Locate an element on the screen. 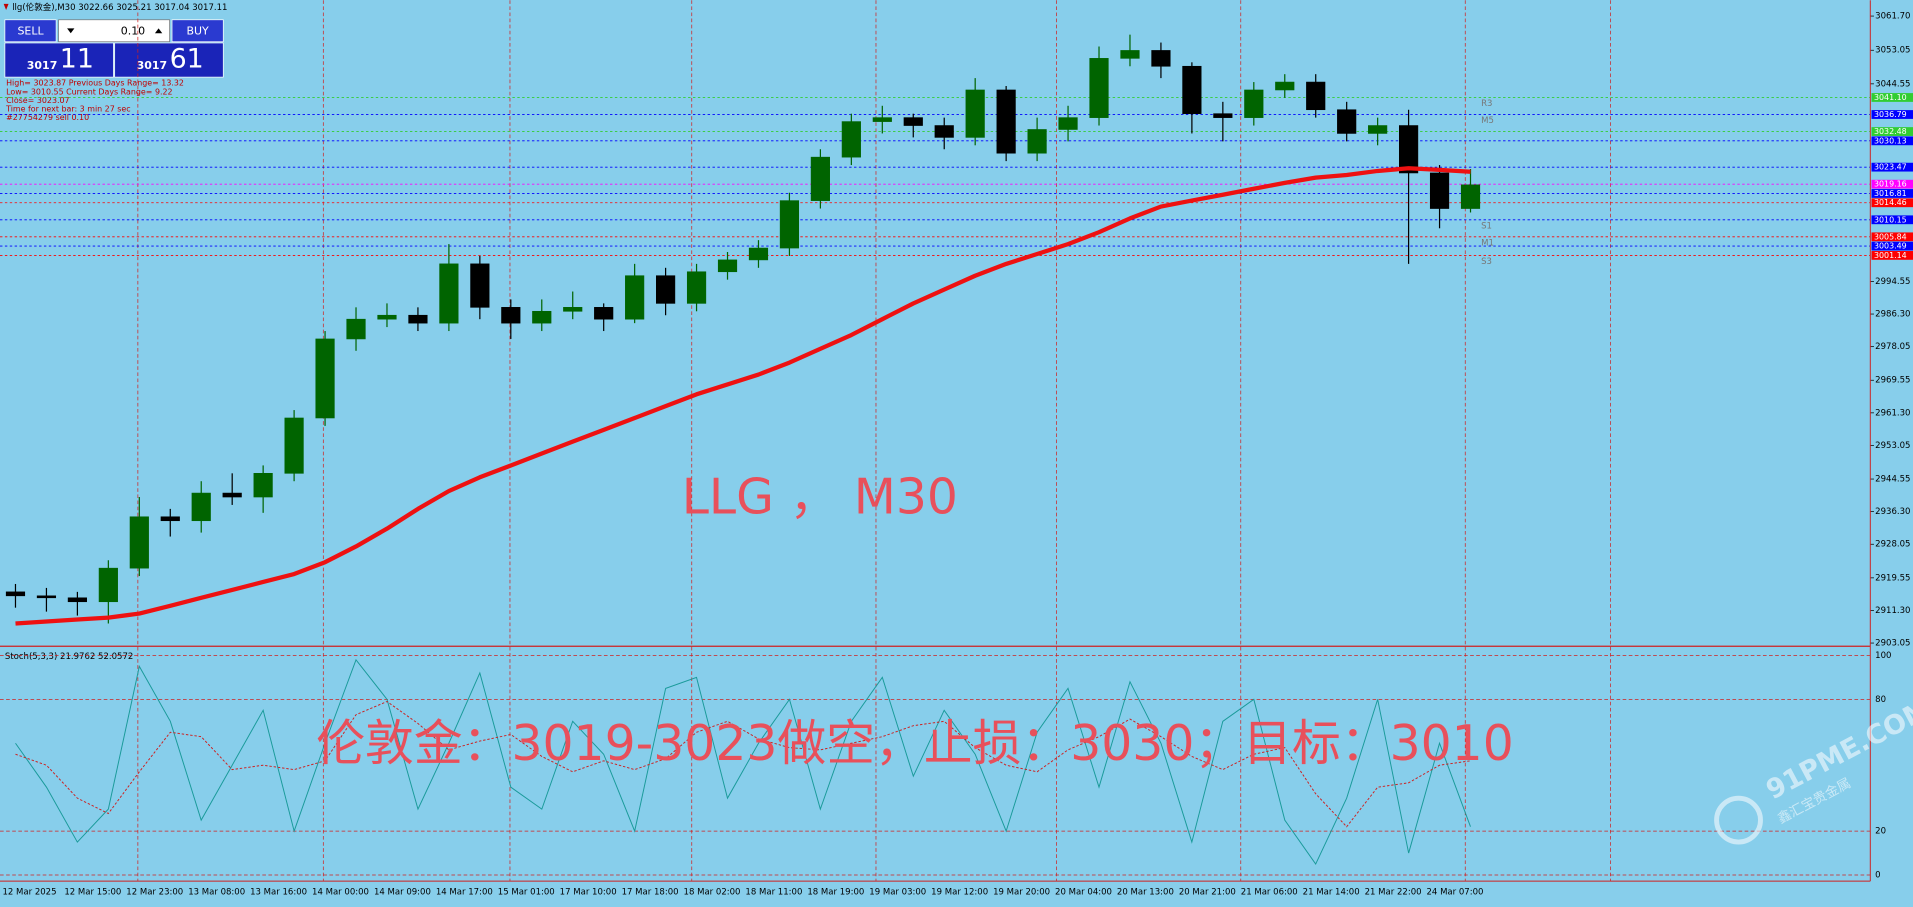 The width and height of the screenshot is (1913, 907). stoch-line is located at coordinates (743, 764).